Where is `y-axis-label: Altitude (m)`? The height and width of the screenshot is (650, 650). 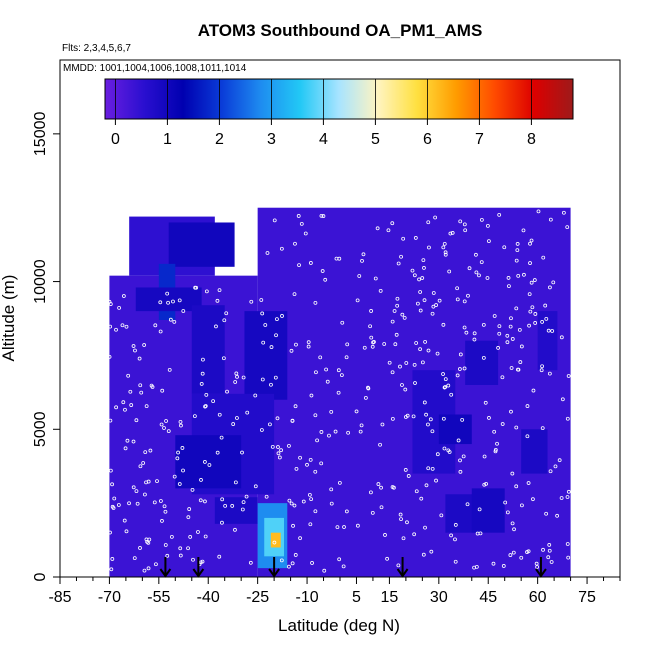
y-axis-label: Altitude (m) is located at coordinates (9, 318).